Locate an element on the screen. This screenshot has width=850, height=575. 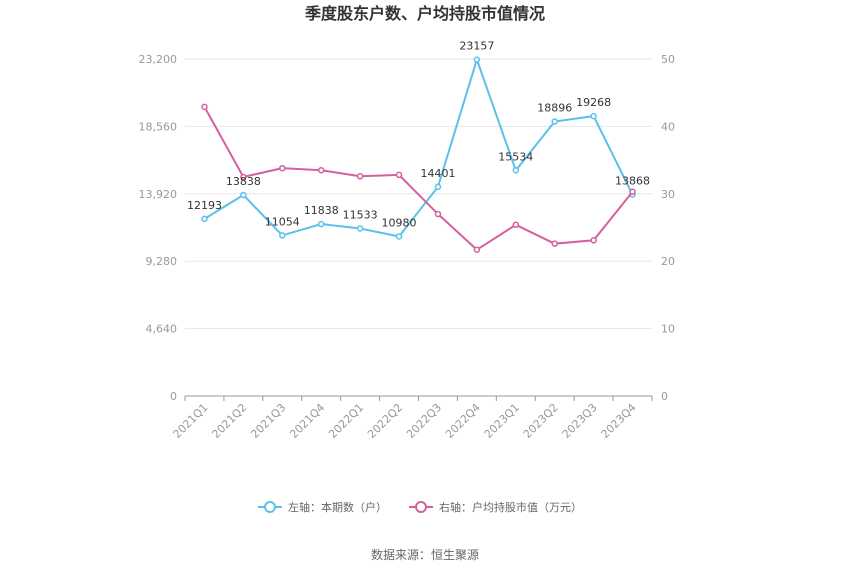
right-axis-tick-label: 30 is located at coordinates (668, 194).